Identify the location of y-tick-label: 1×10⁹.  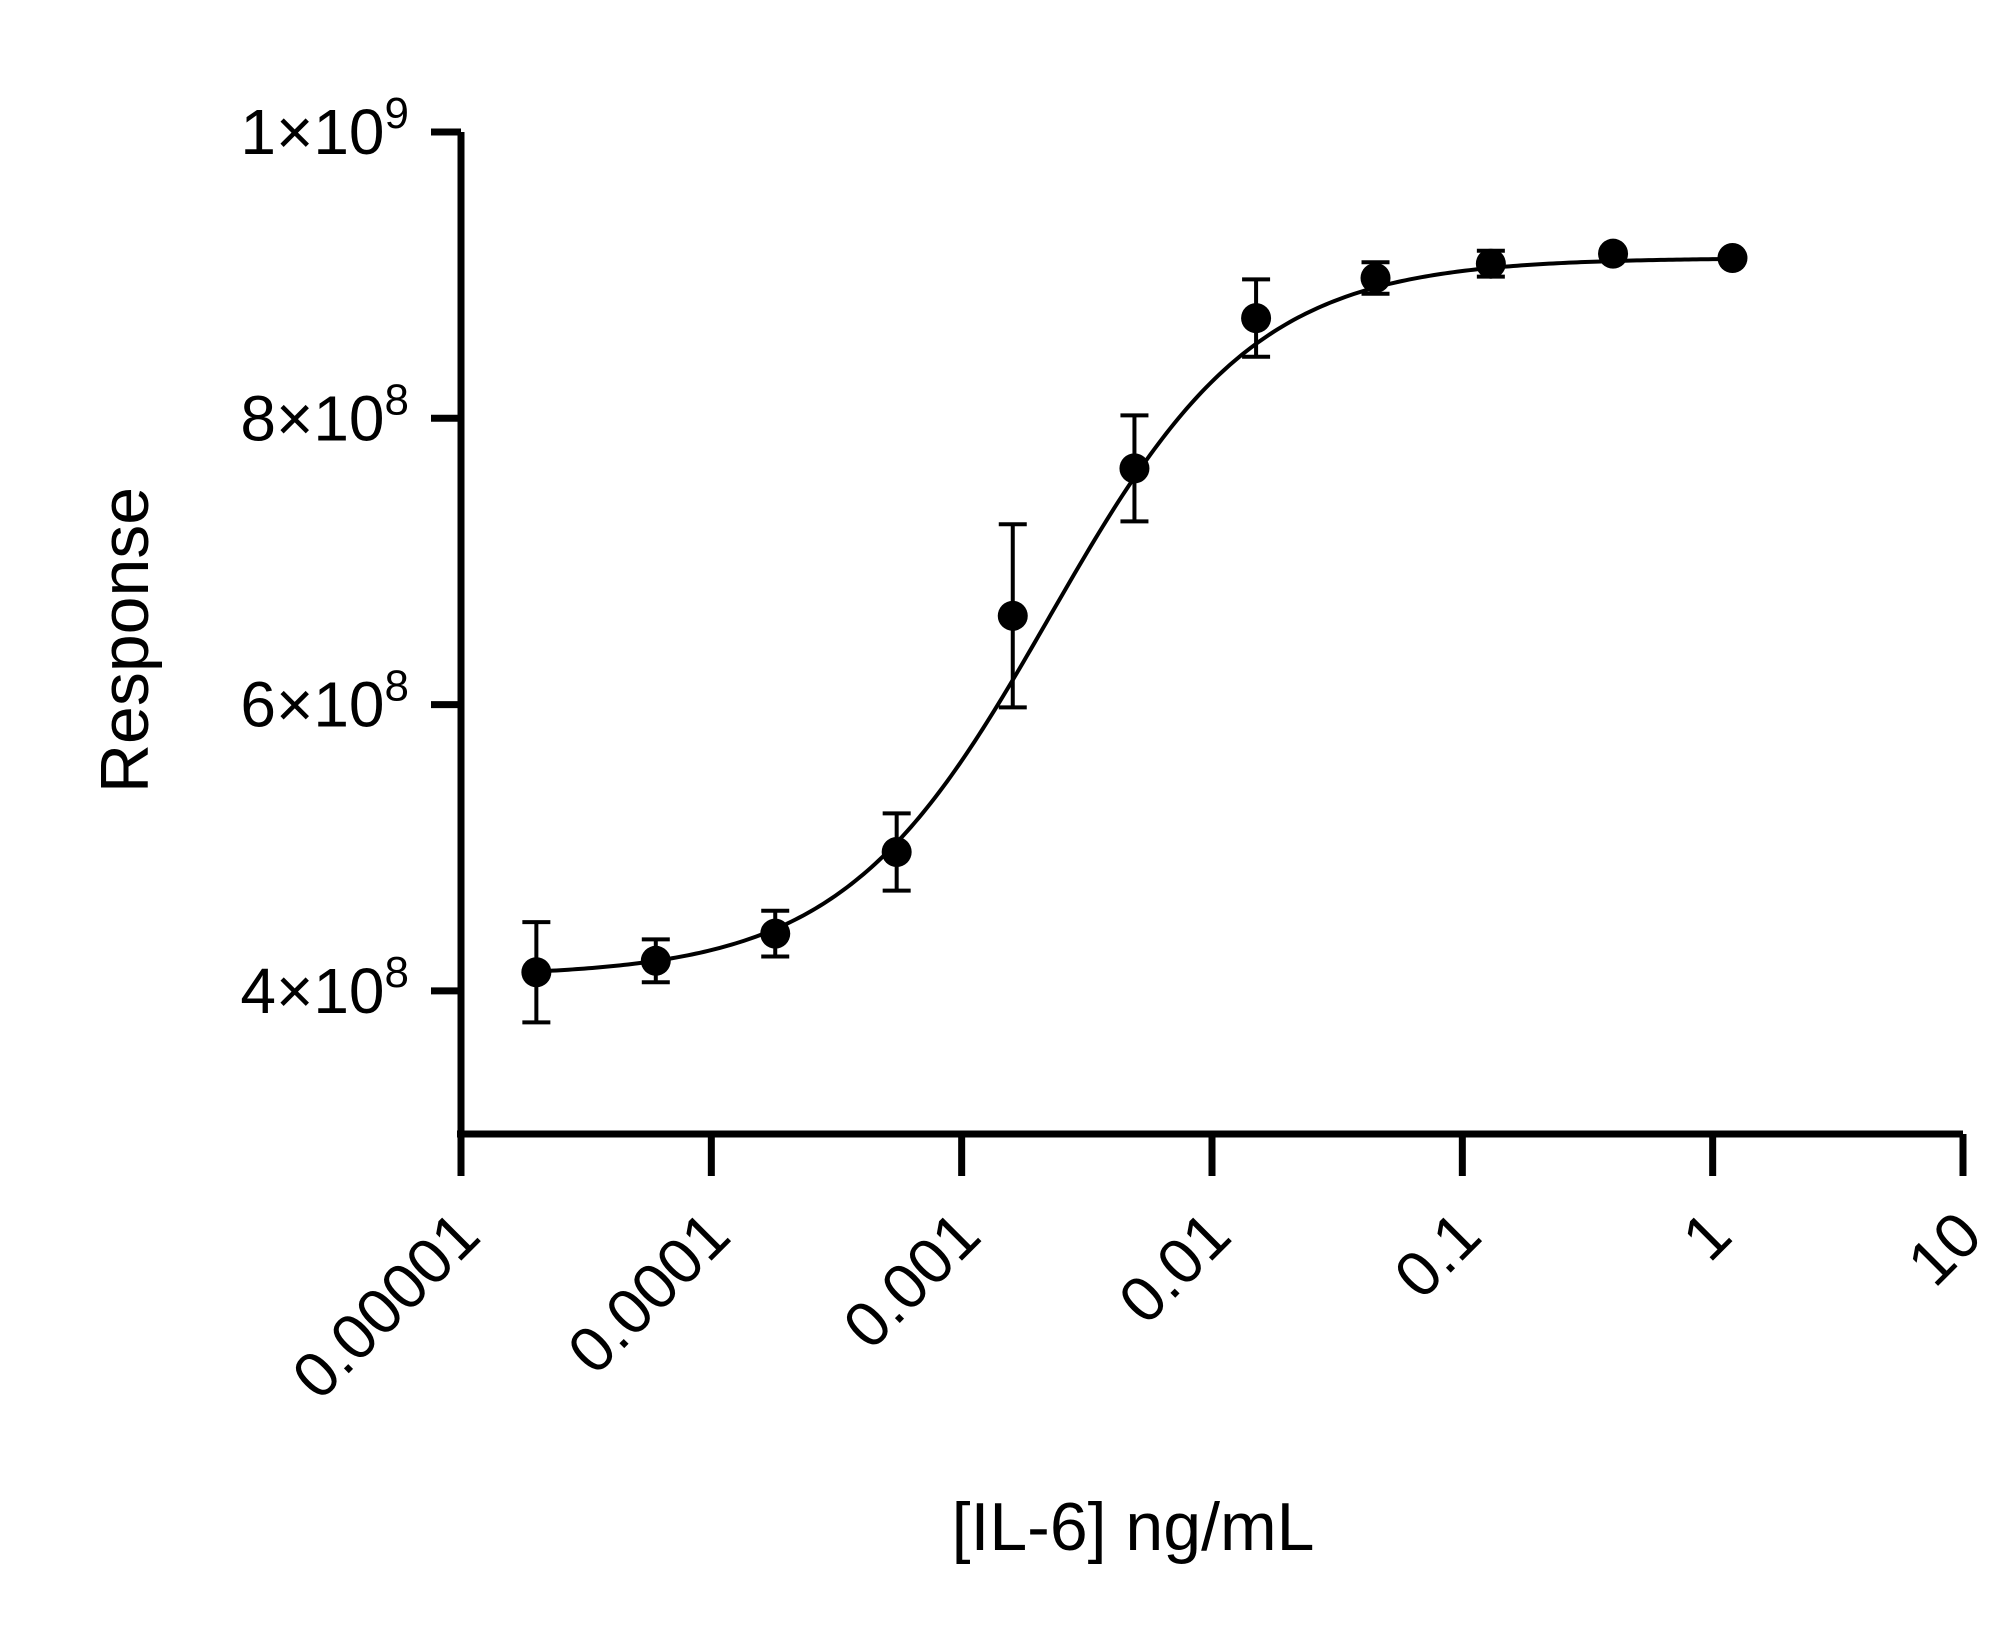
(324, 128).